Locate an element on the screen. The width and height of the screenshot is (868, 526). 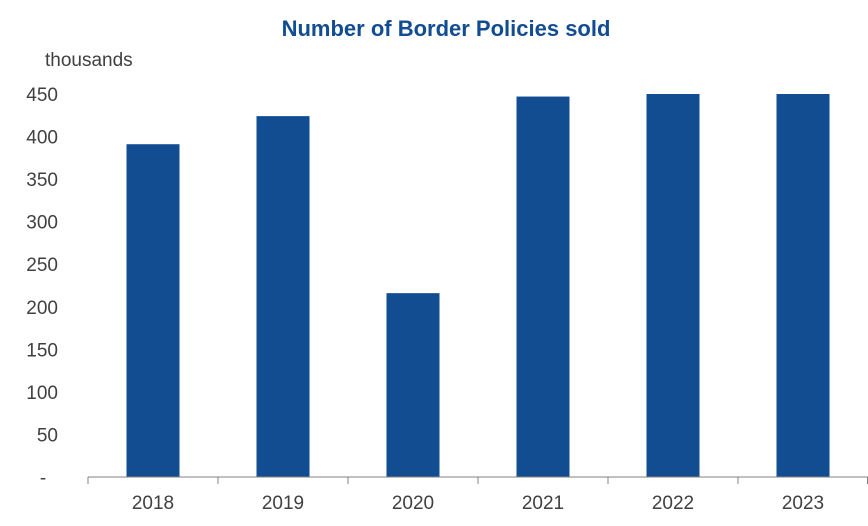
y-tick-label: 50 is located at coordinates (47, 435).